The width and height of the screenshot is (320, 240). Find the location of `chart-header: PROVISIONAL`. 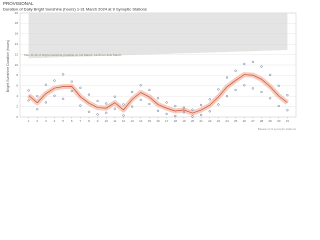

chart-header: PROVISIONAL is located at coordinates (18, 3).